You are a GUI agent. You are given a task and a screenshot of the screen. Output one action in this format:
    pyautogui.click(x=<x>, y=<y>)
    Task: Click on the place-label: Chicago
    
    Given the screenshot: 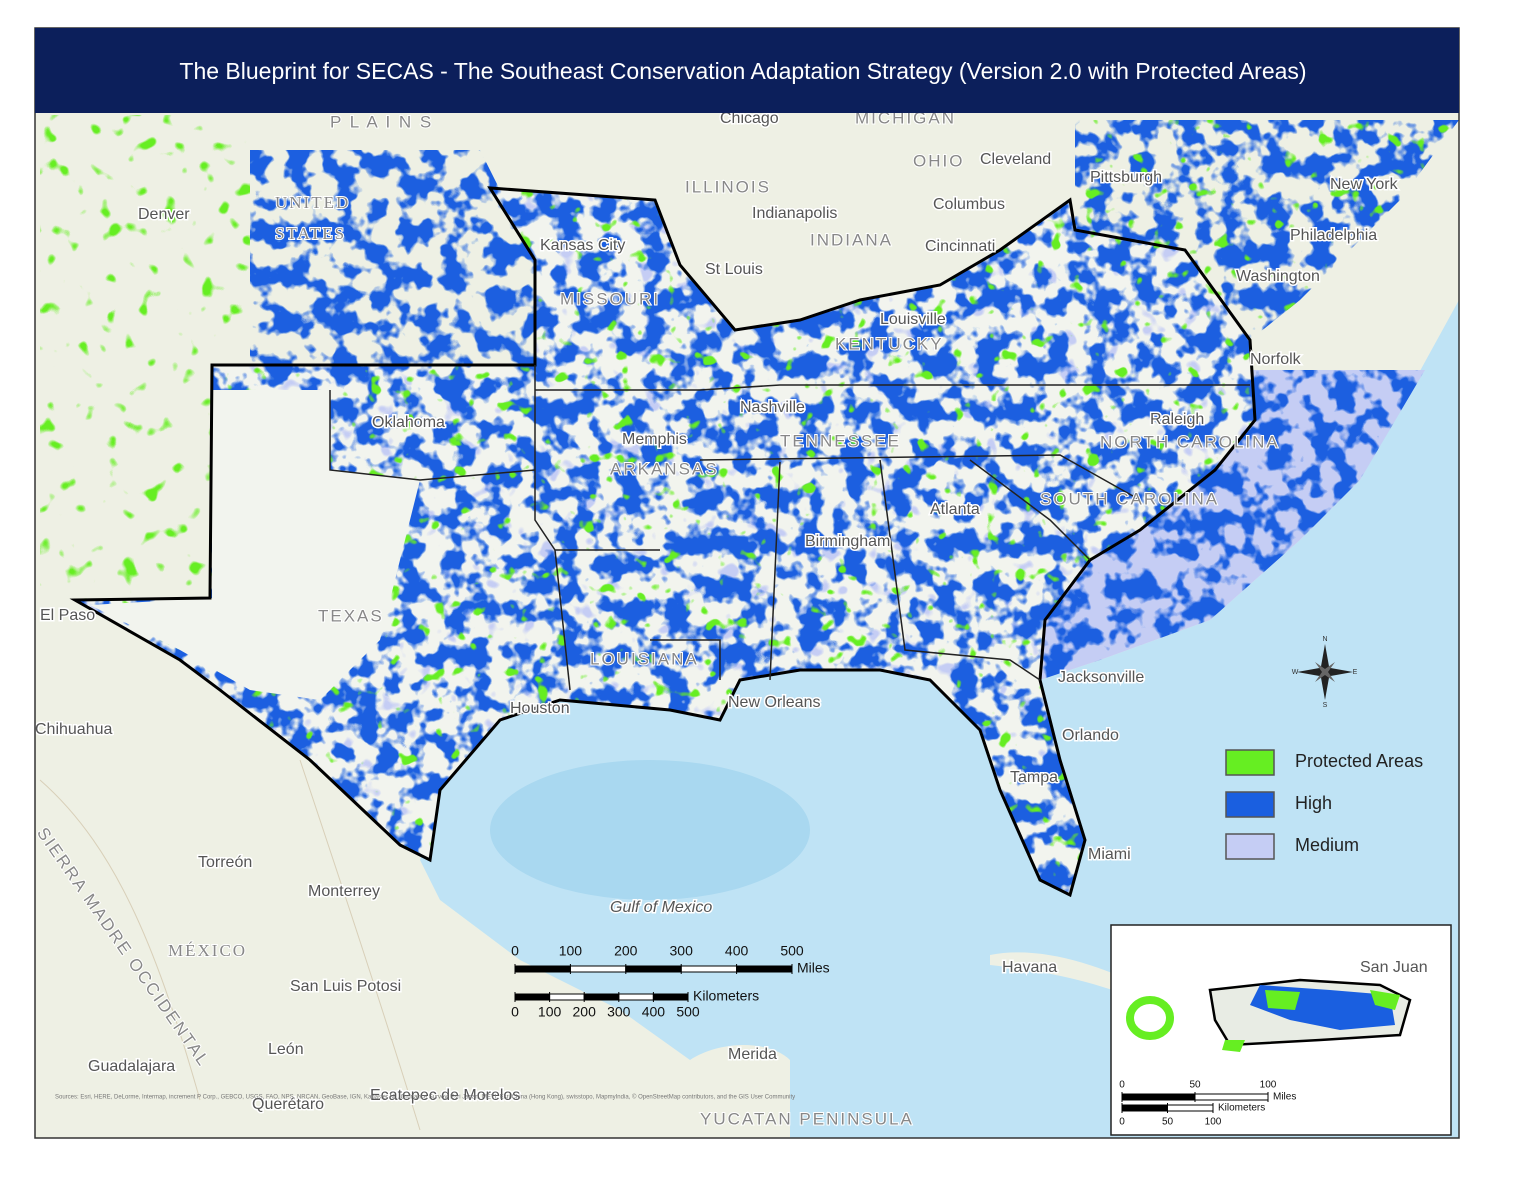 What is the action you would take?
    pyautogui.click(x=749, y=118)
    